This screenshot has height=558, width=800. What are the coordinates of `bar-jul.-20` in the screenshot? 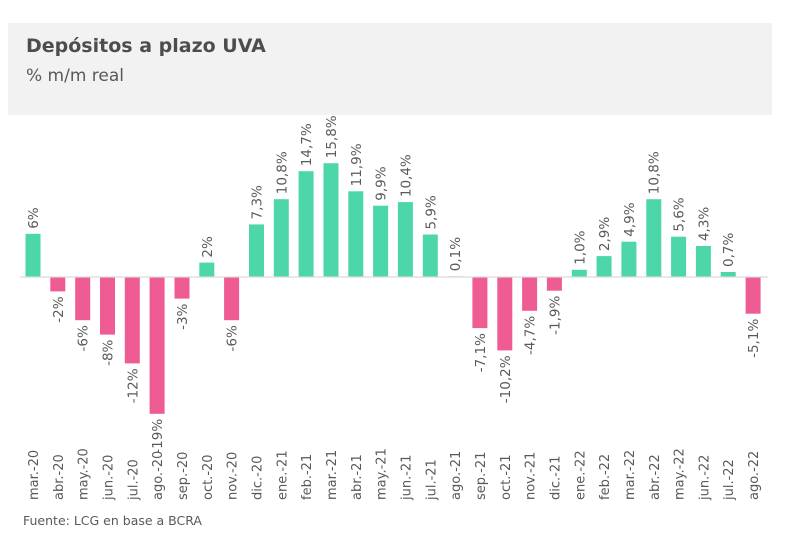 It's located at (132, 320).